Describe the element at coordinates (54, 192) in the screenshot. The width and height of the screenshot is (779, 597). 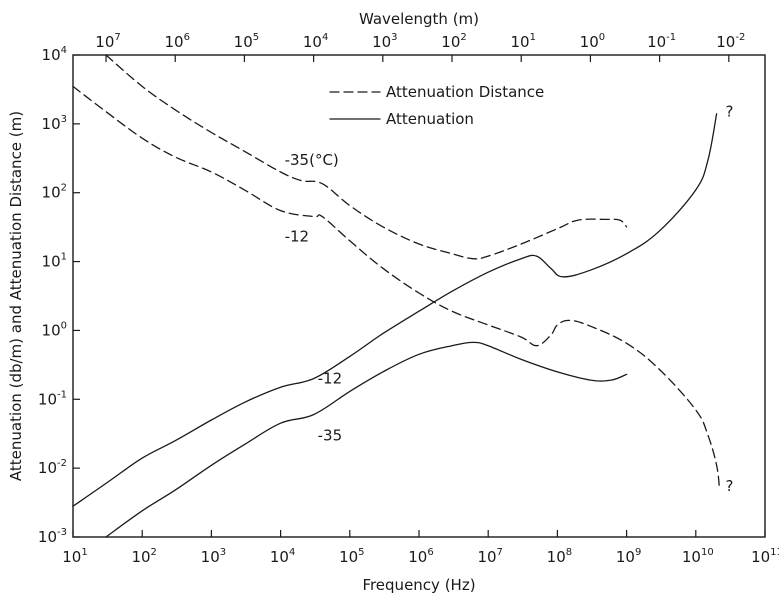
I see `y-tick-label: 10²` at that location.